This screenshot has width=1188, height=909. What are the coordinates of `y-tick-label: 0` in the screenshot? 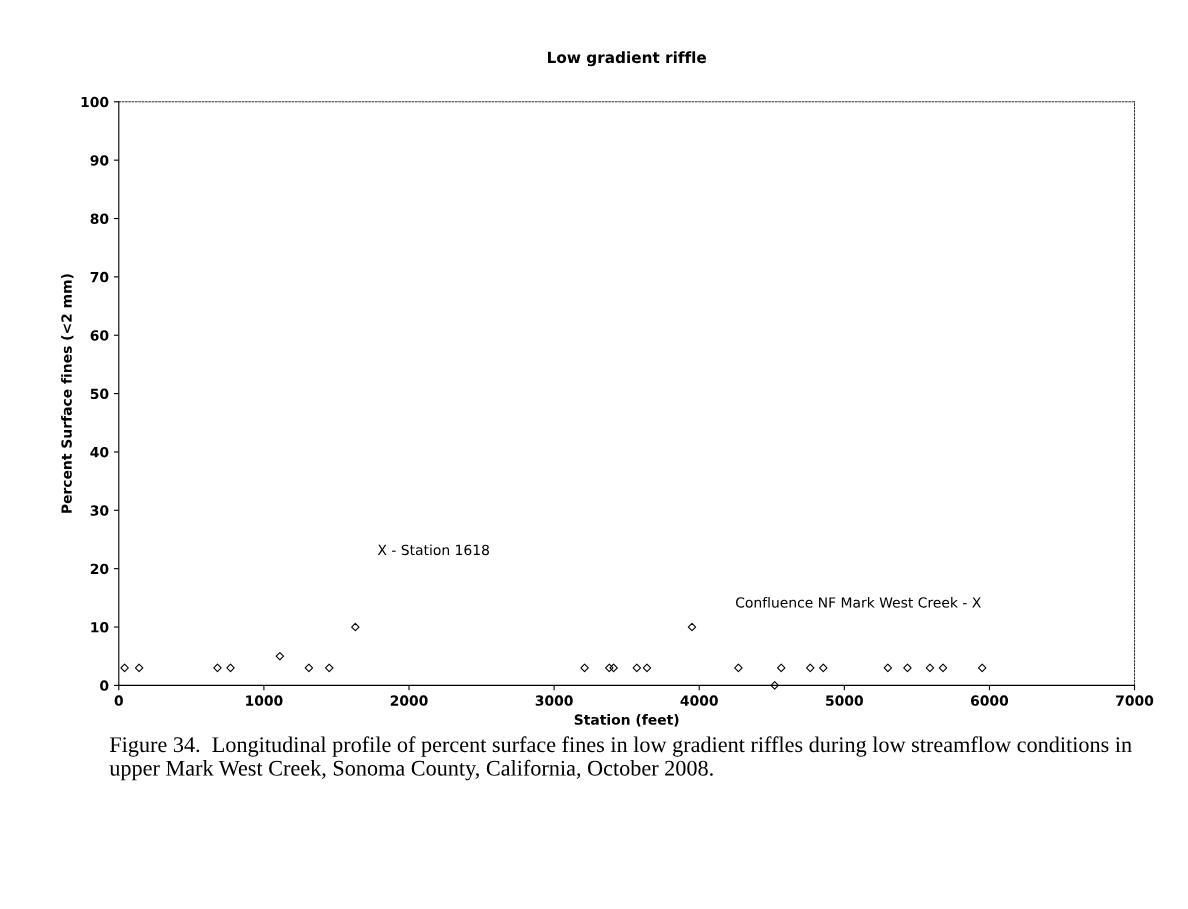 It's located at (104, 685).